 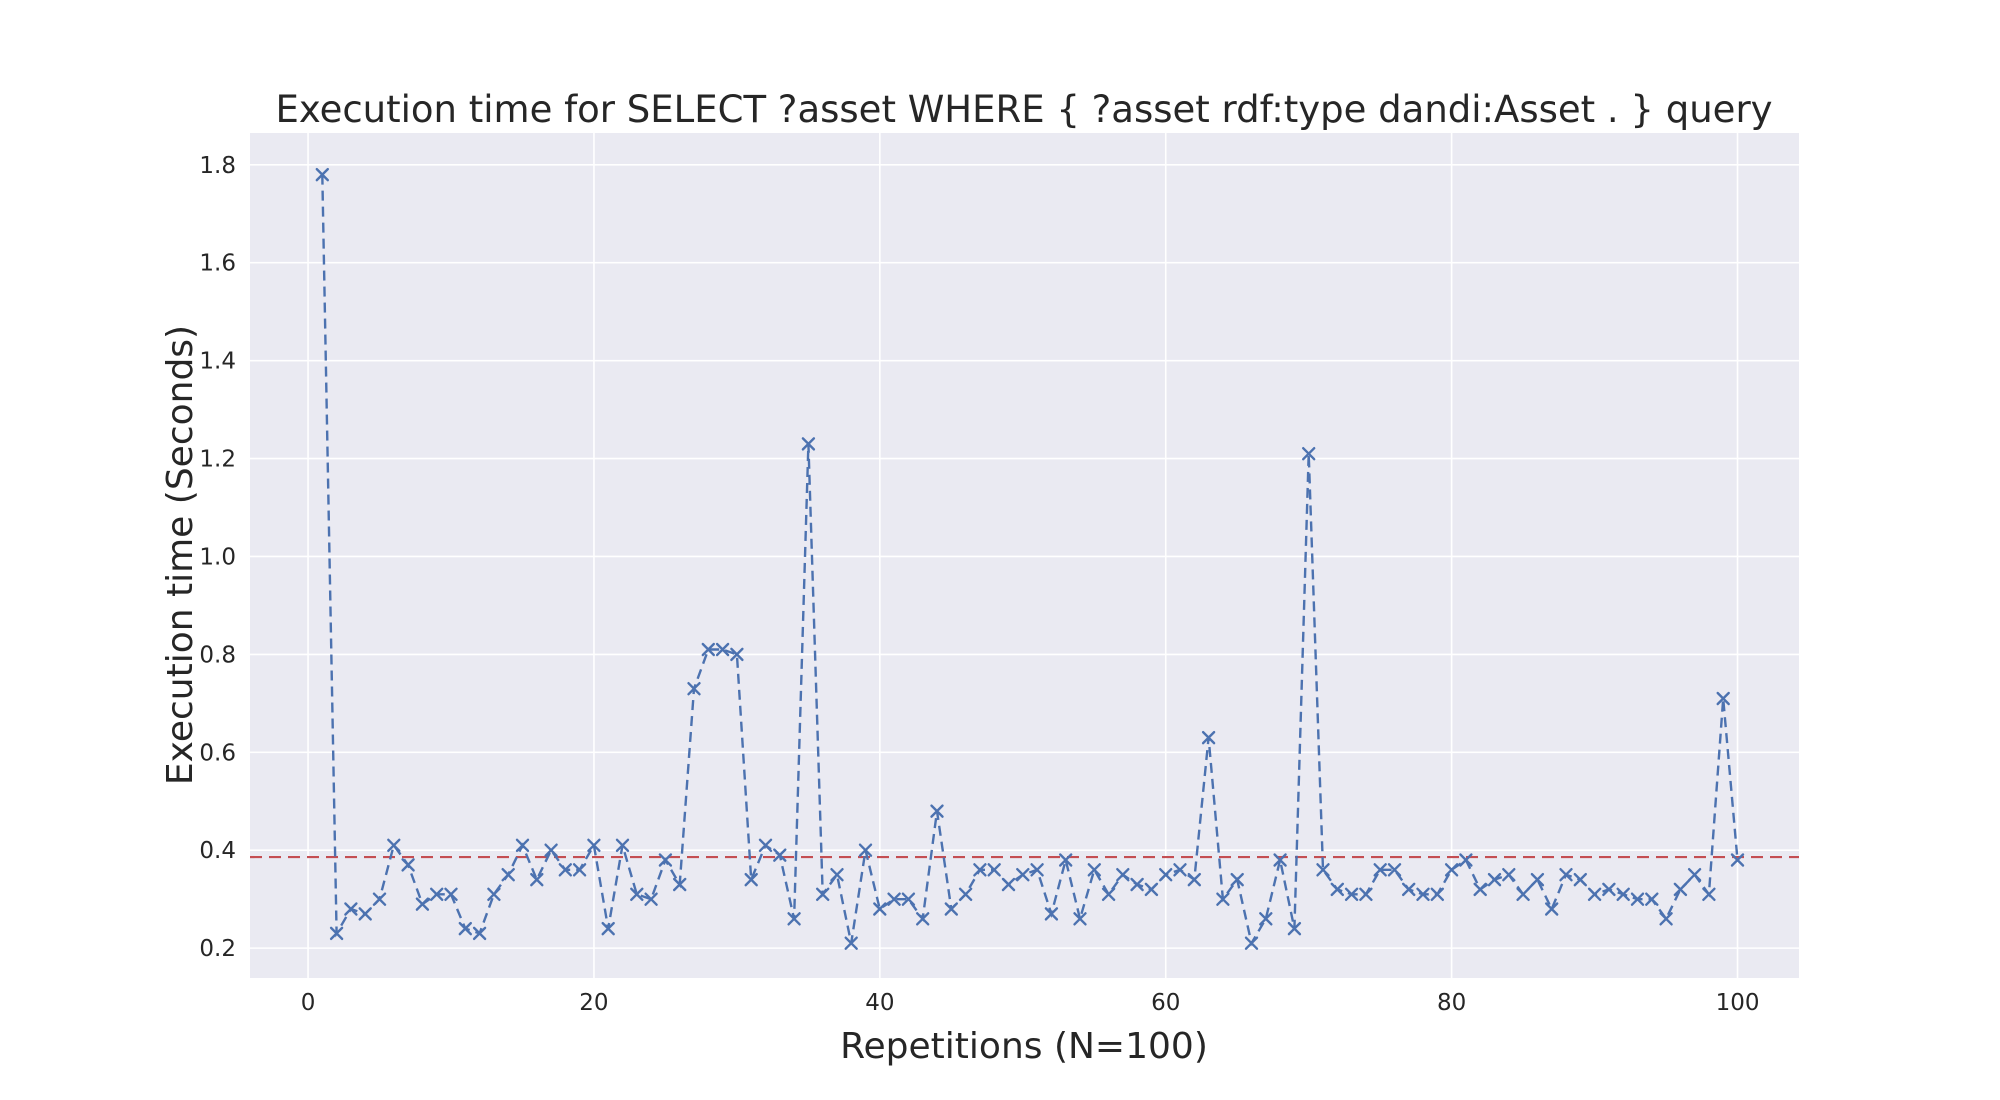 I want to click on svg-text: 1.4, so click(x=217, y=362).